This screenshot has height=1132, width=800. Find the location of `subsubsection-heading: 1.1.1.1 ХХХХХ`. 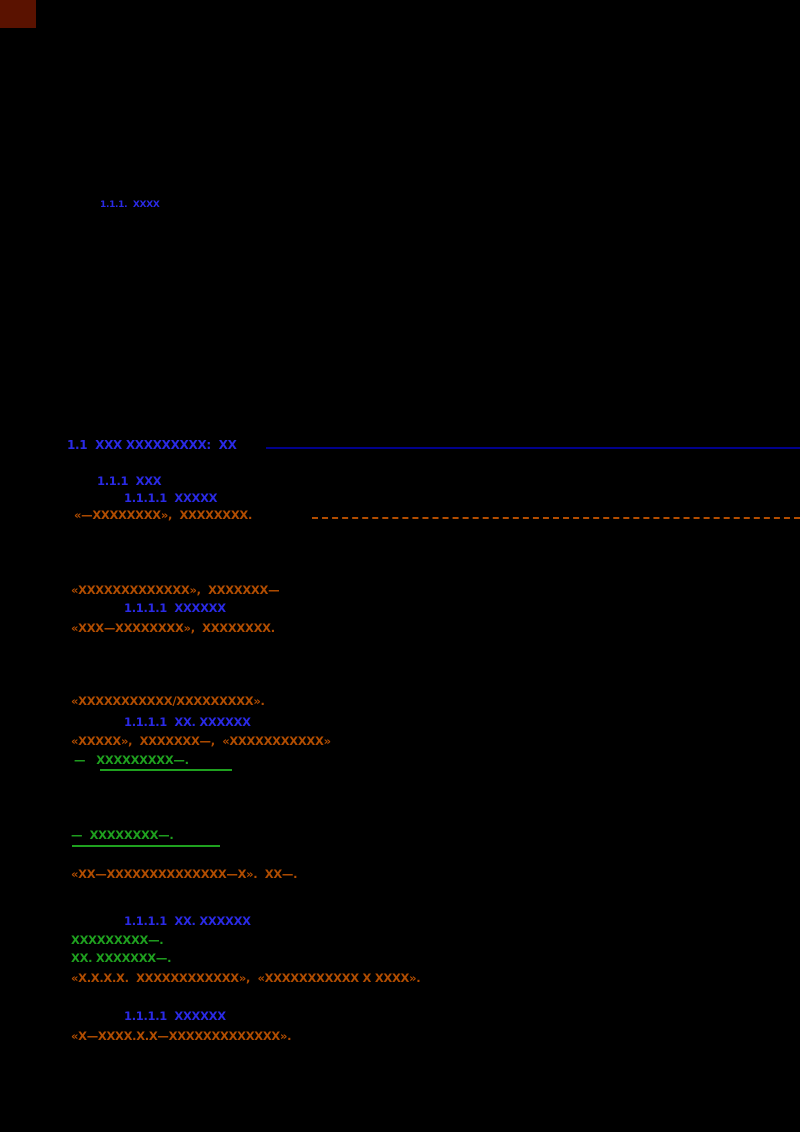

subsubsection-heading: 1.1.1.1 ХХХХХ is located at coordinates (171, 498).